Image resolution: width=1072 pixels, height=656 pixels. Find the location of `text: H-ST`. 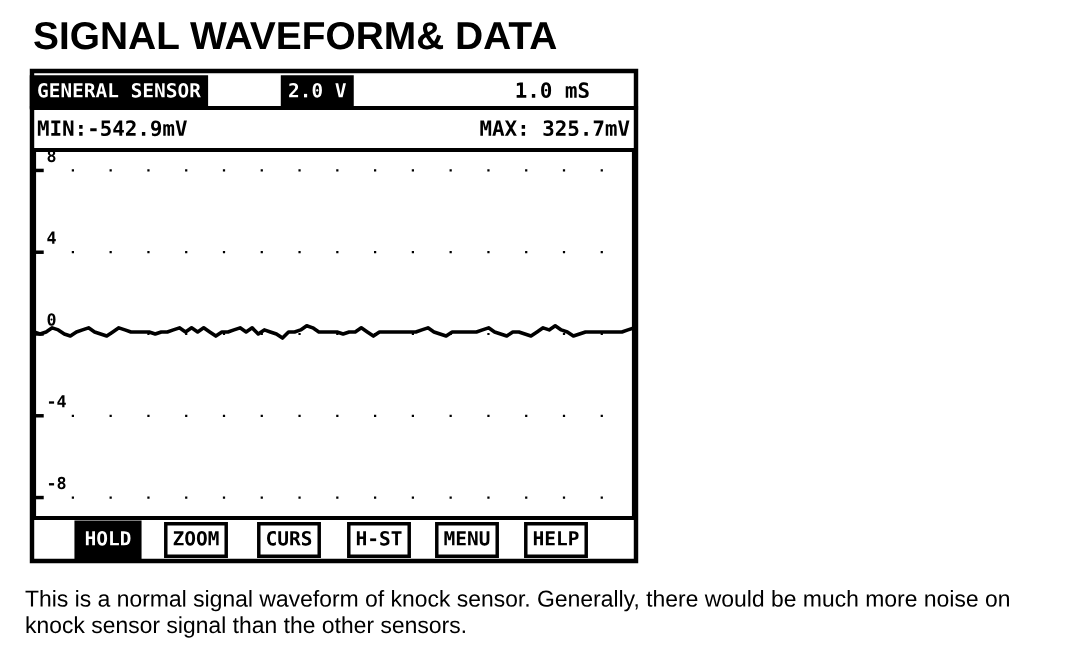

text: H-ST is located at coordinates (379, 538).